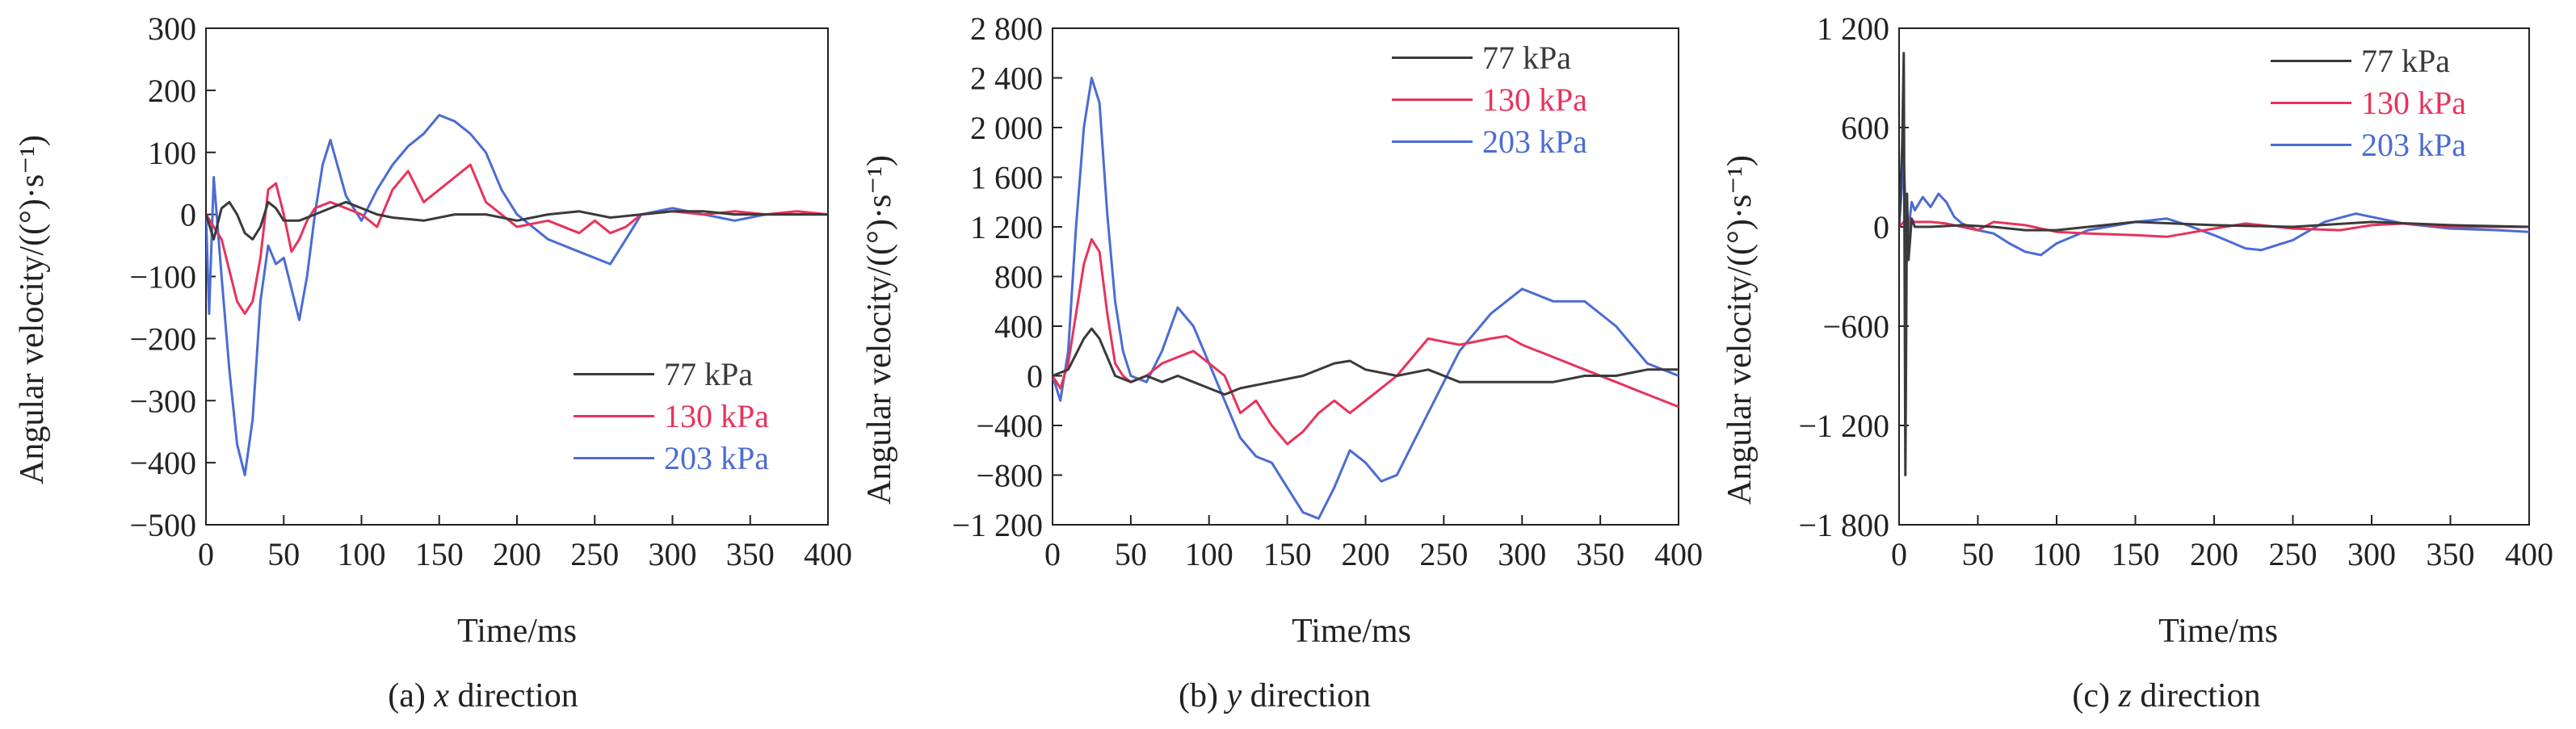 The image size is (2576, 729). What do you see at coordinates (163, 401) in the screenshot?
I see `y-tick-label: −300` at bounding box center [163, 401].